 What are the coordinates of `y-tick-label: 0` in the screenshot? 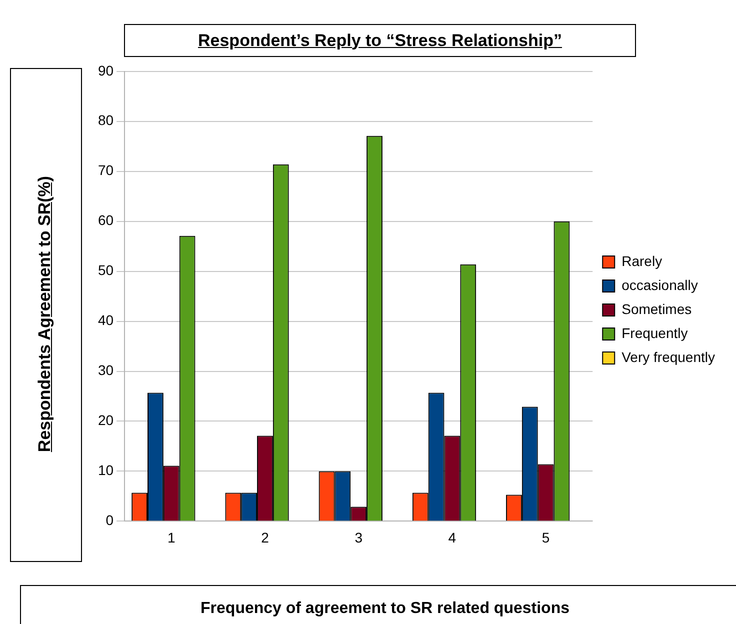 It's located at (110, 520).